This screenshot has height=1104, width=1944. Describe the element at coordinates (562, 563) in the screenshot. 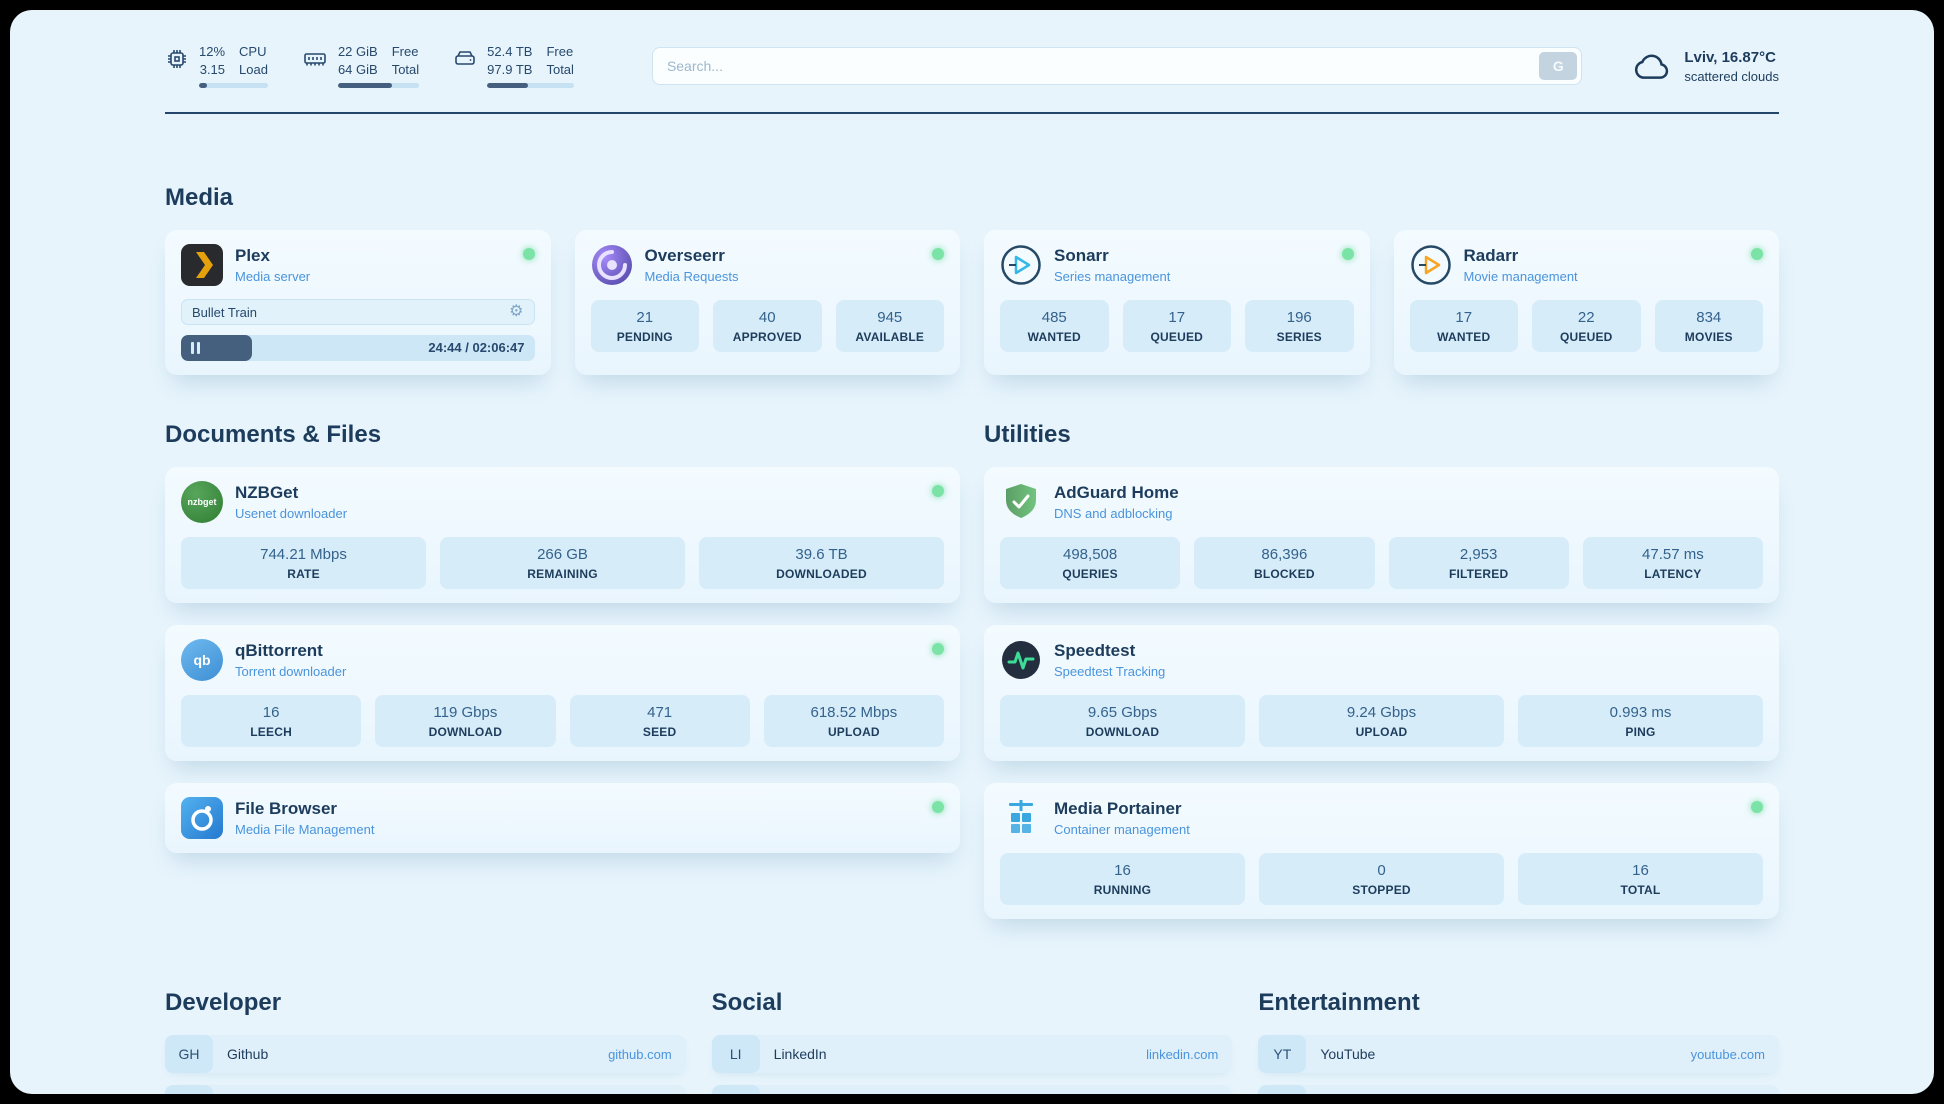

I see `stat-box: 266 GB REMAINING` at that location.